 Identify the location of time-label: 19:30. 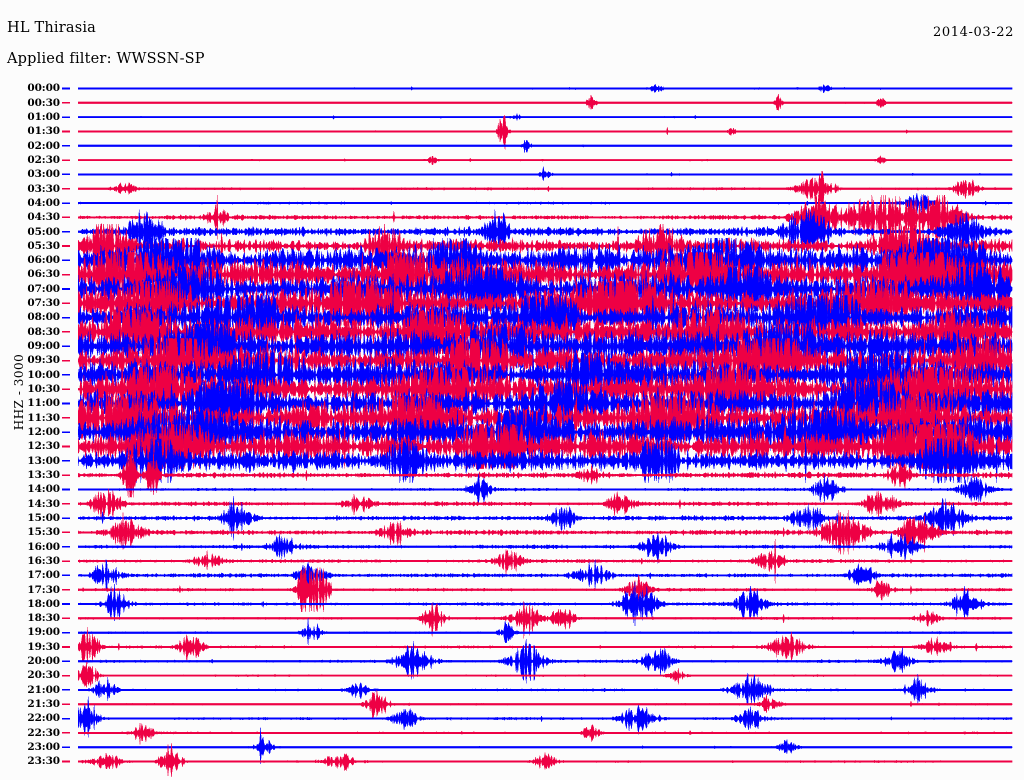
(43, 646).